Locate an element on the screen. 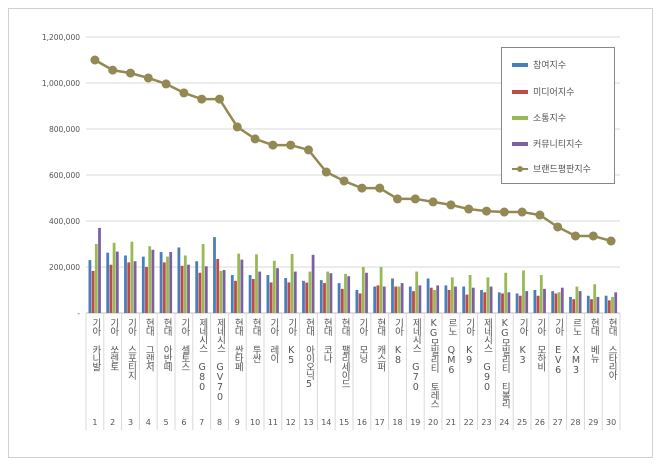 The height and width of the screenshot is (465, 660). legend-label: 소통지수 is located at coordinates (550, 119).